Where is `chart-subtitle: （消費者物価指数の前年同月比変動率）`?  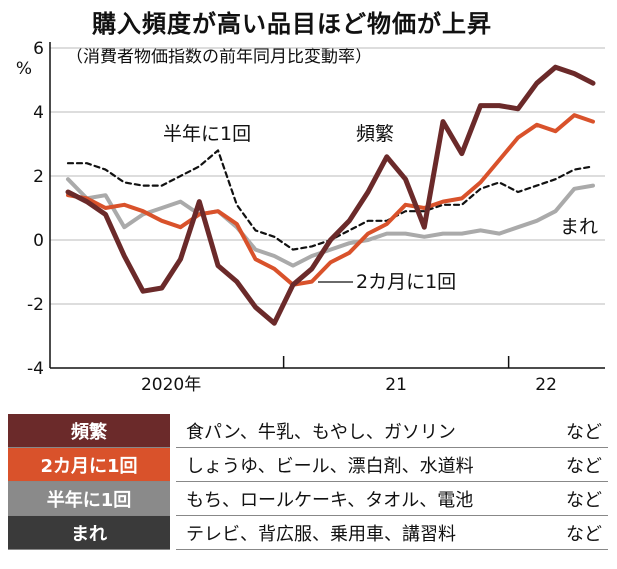
chart-subtitle: （消費者物価指数の前年同月比変動率） is located at coordinates (219, 57).